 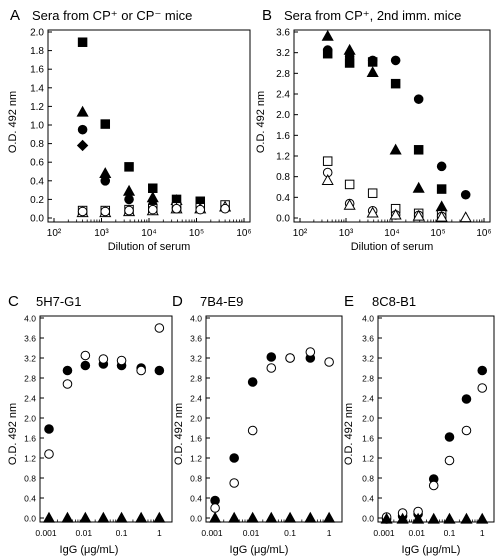 I want to click on panel-c-ytick-label: 1.6, so click(x=30, y=439).